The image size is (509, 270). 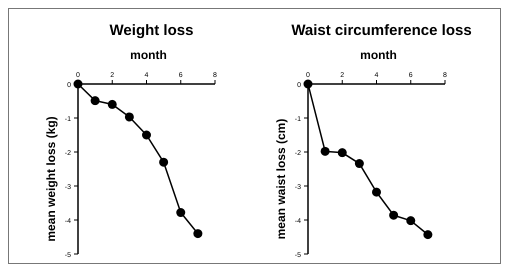 I want to click on chart-title: Weight loss, so click(x=152, y=30).